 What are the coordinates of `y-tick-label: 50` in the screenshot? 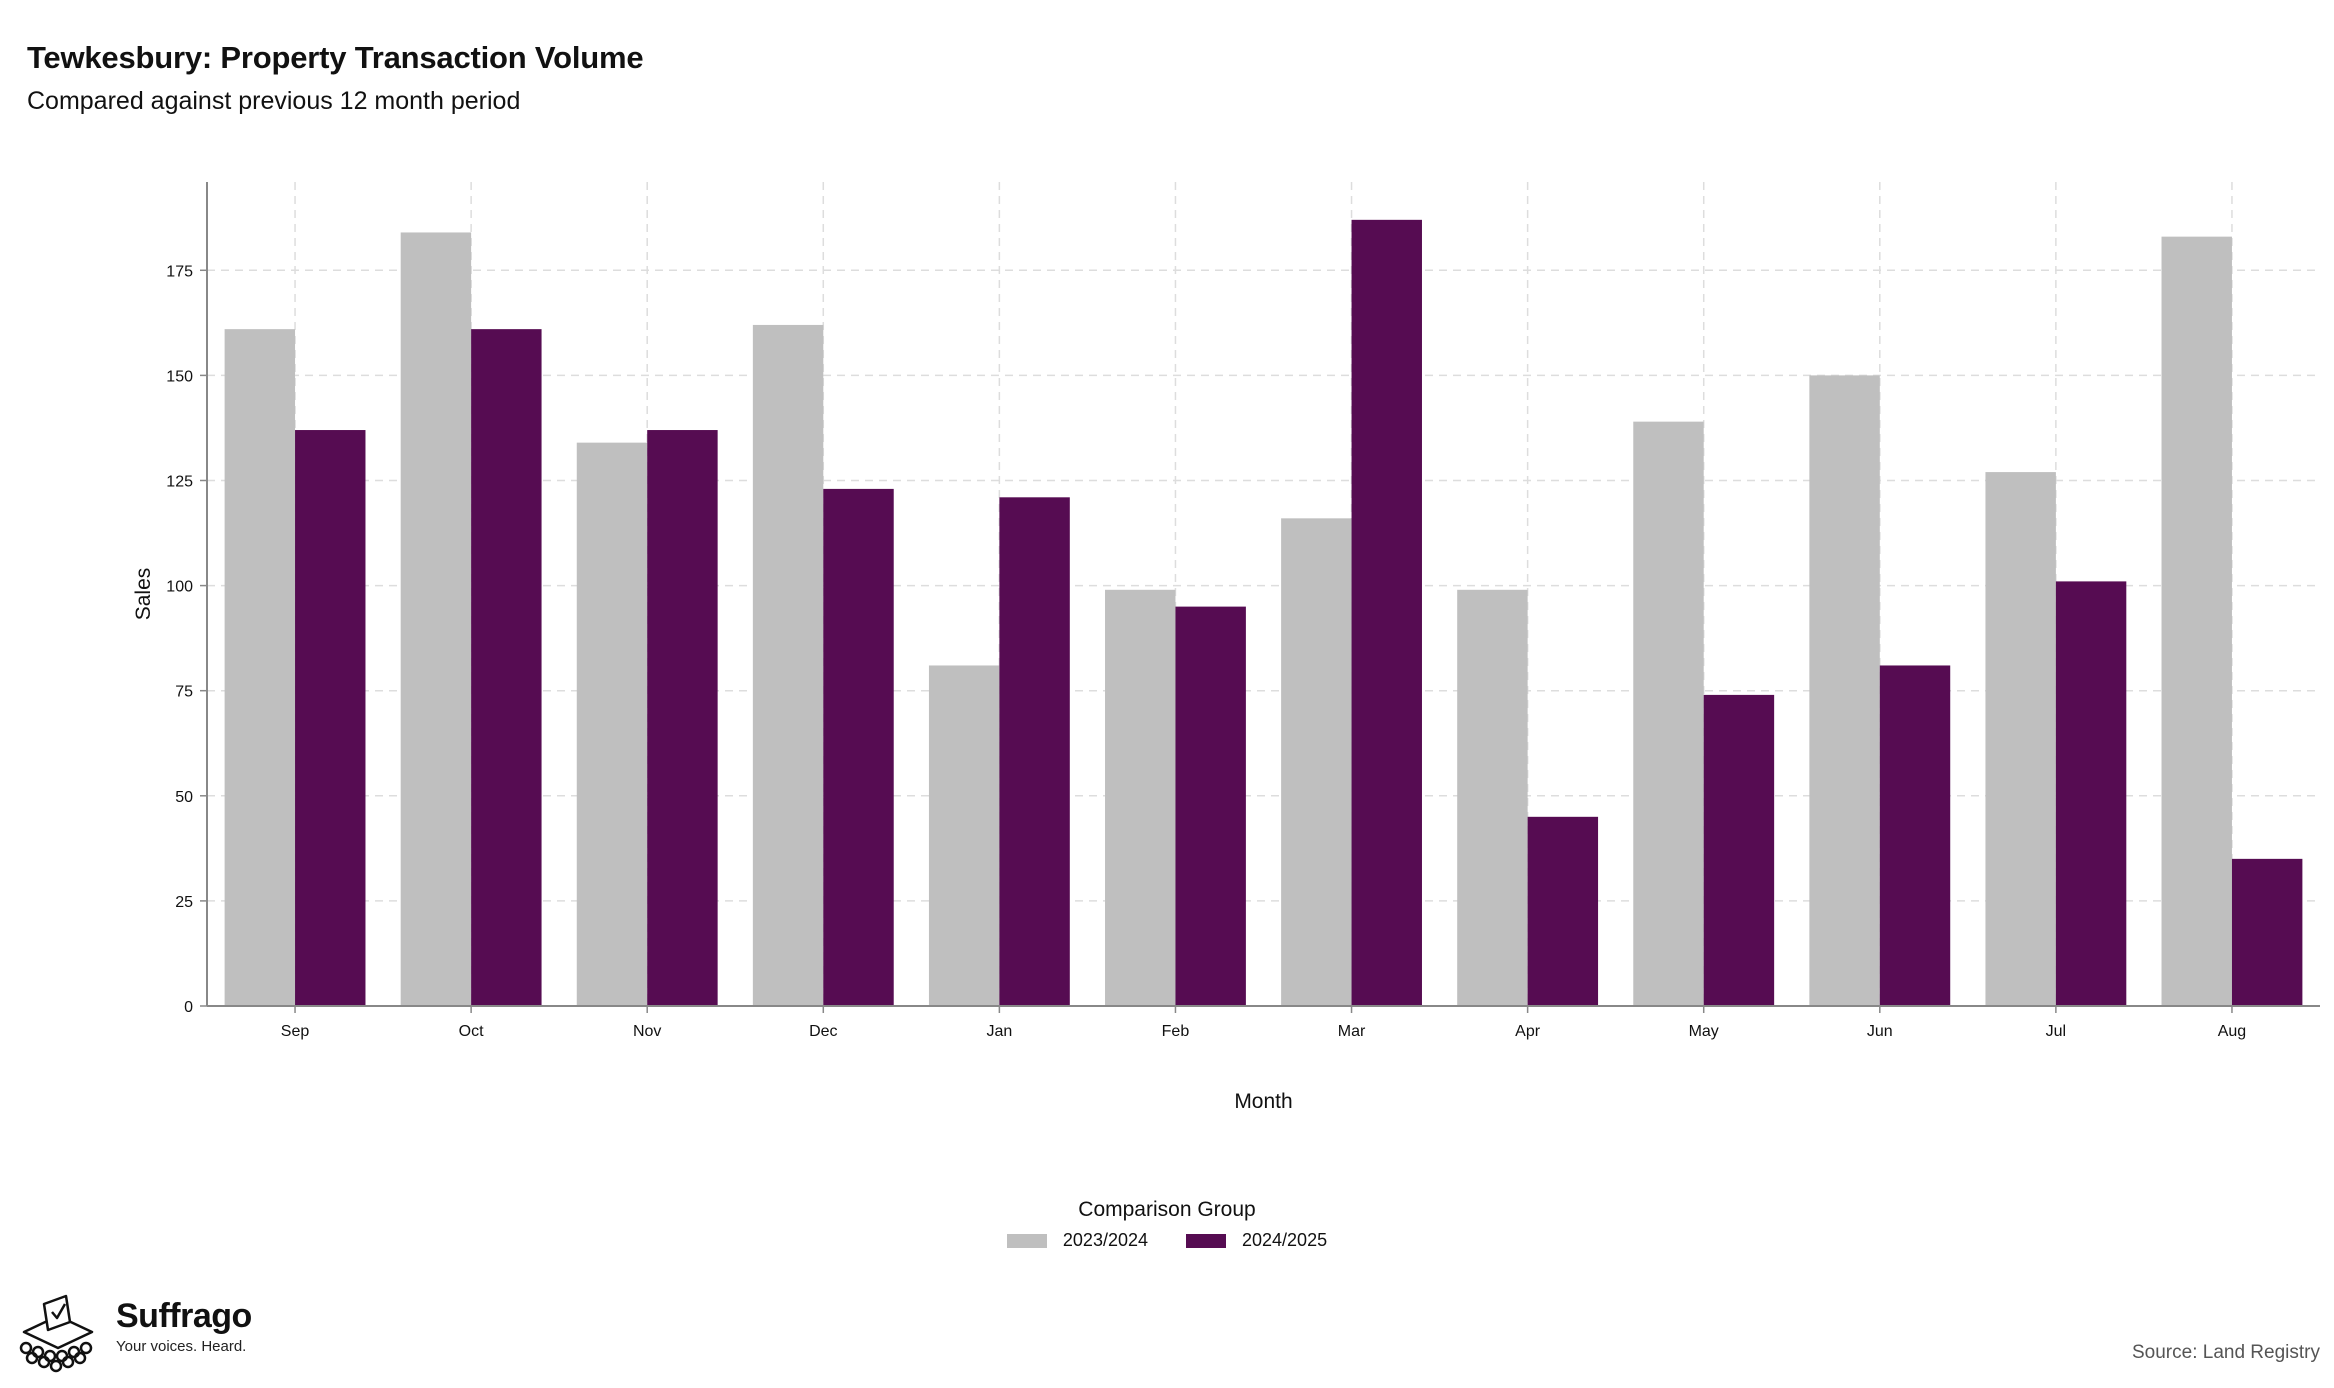 It's located at (184, 797).